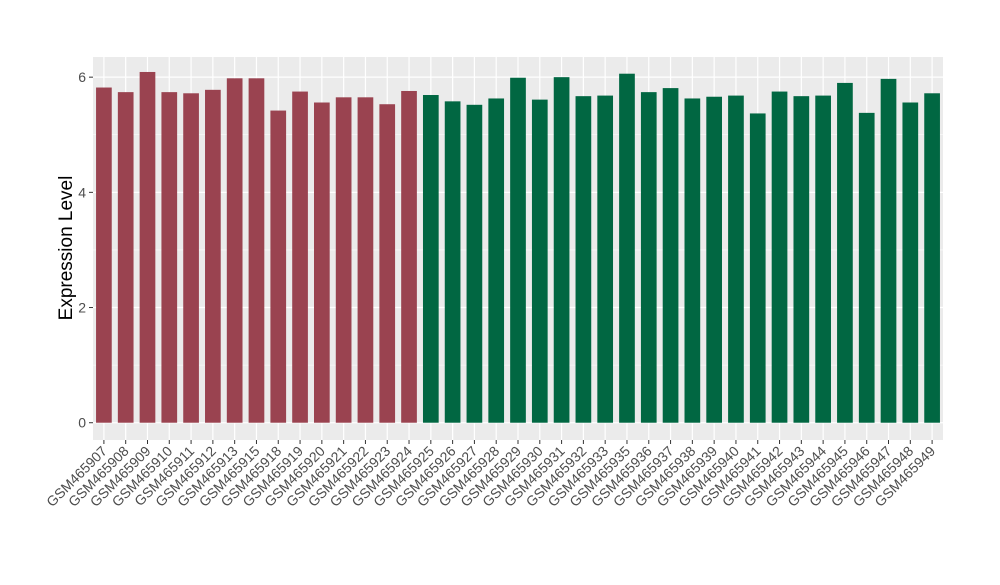 The width and height of the screenshot is (1000, 585). What do you see at coordinates (82, 77) in the screenshot?
I see `y-tick-label: 6` at bounding box center [82, 77].